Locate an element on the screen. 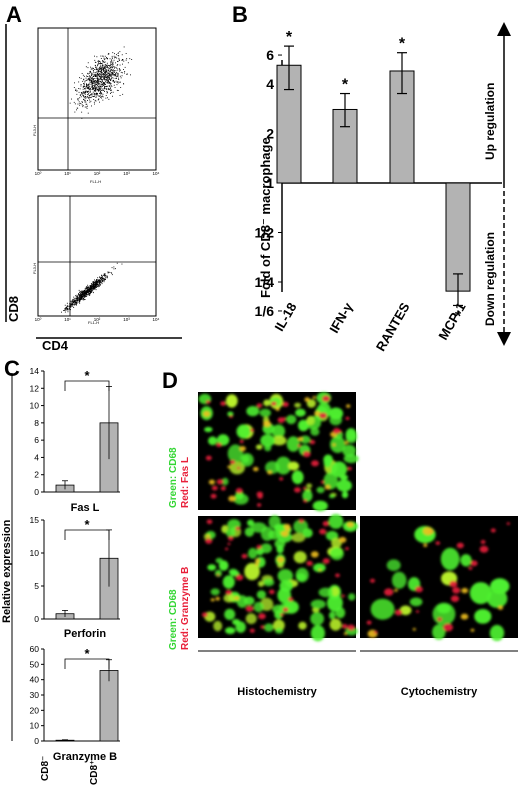  significance-star: * is located at coordinates (87, 524).